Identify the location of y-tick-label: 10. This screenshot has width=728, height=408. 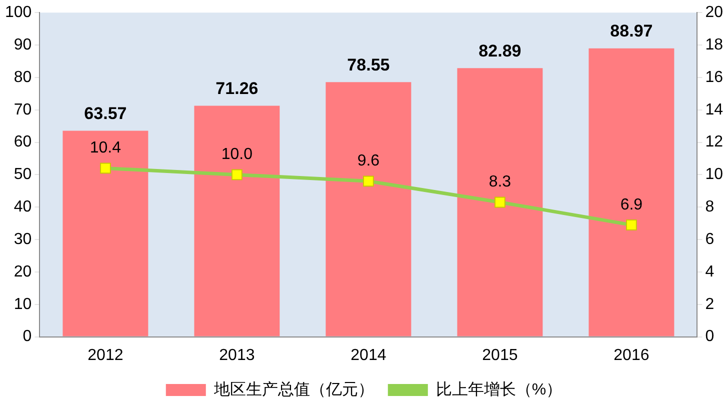
(23, 304).